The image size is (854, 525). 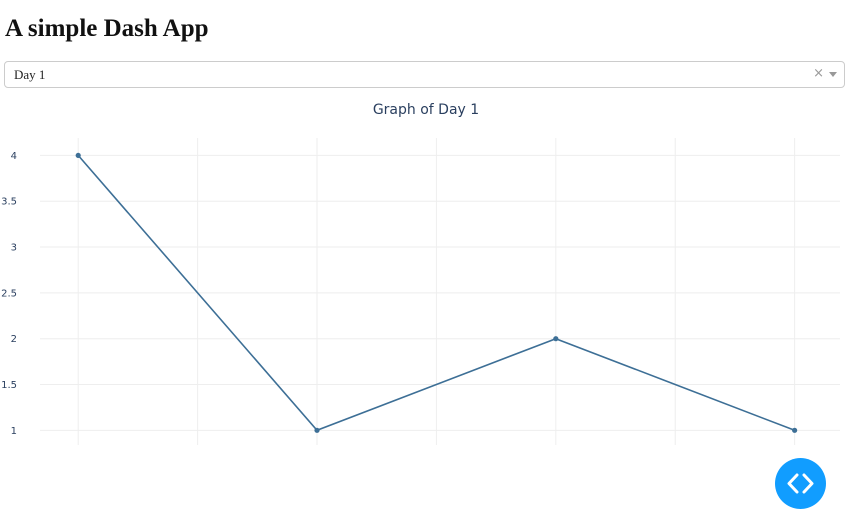 What do you see at coordinates (9, 385) in the screenshot?
I see `y-tick-label: 1.5` at bounding box center [9, 385].